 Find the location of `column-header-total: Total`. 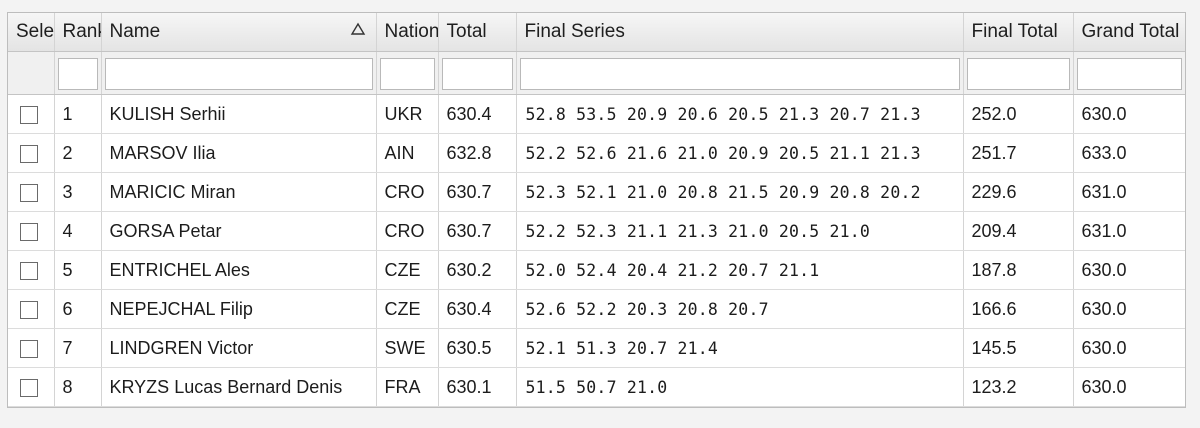

column-header-total: Total is located at coordinates (477, 32).